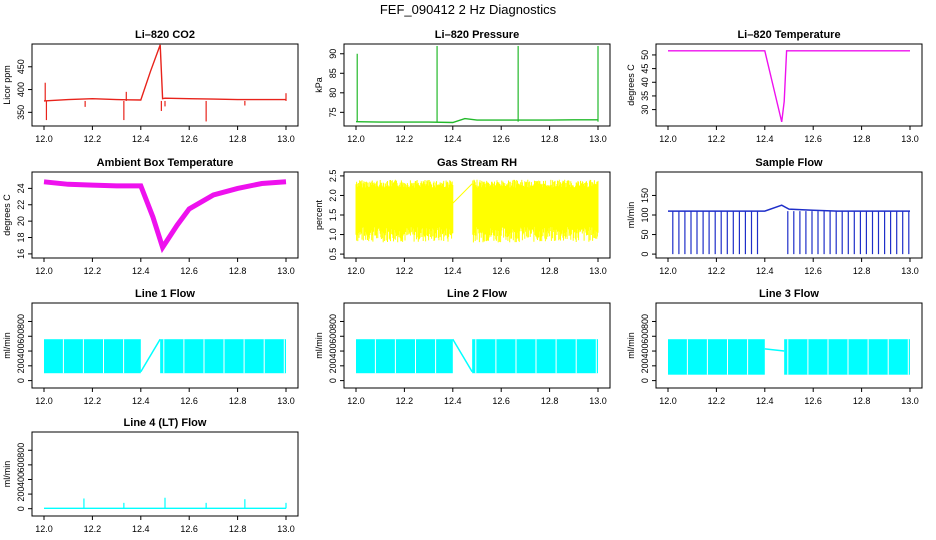 The height and width of the screenshot is (540, 936). I want to click on y-tick-label: 50, so click(645, 235).